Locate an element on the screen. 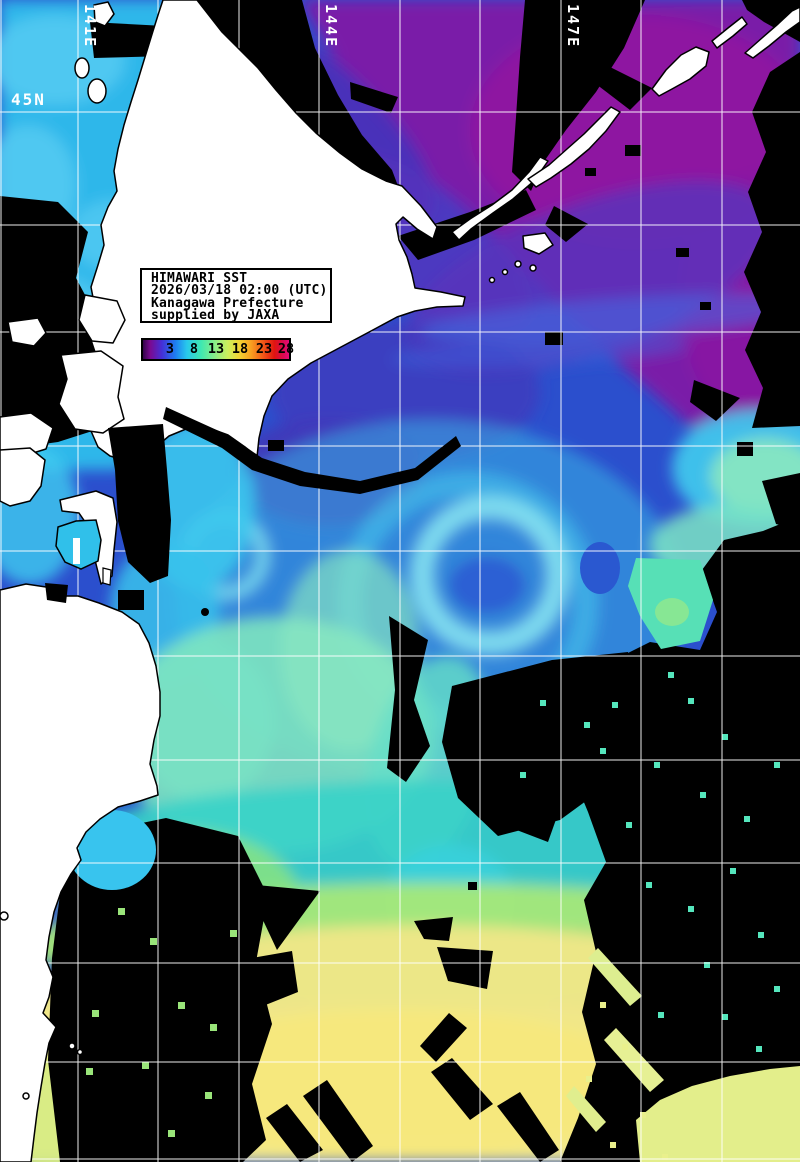 This screenshot has height=1162, width=800. sst-colorbar-gradient is located at coordinates (216, 349).